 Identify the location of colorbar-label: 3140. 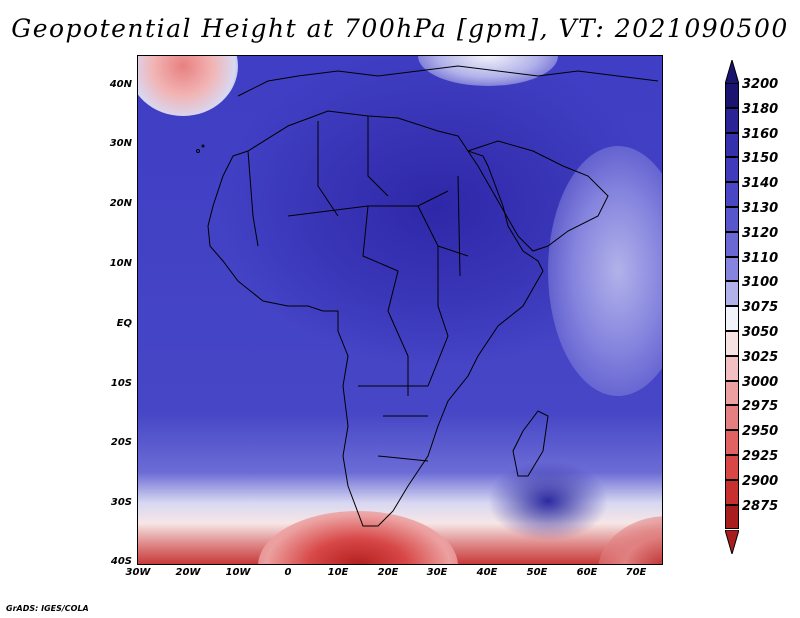
(760, 184).